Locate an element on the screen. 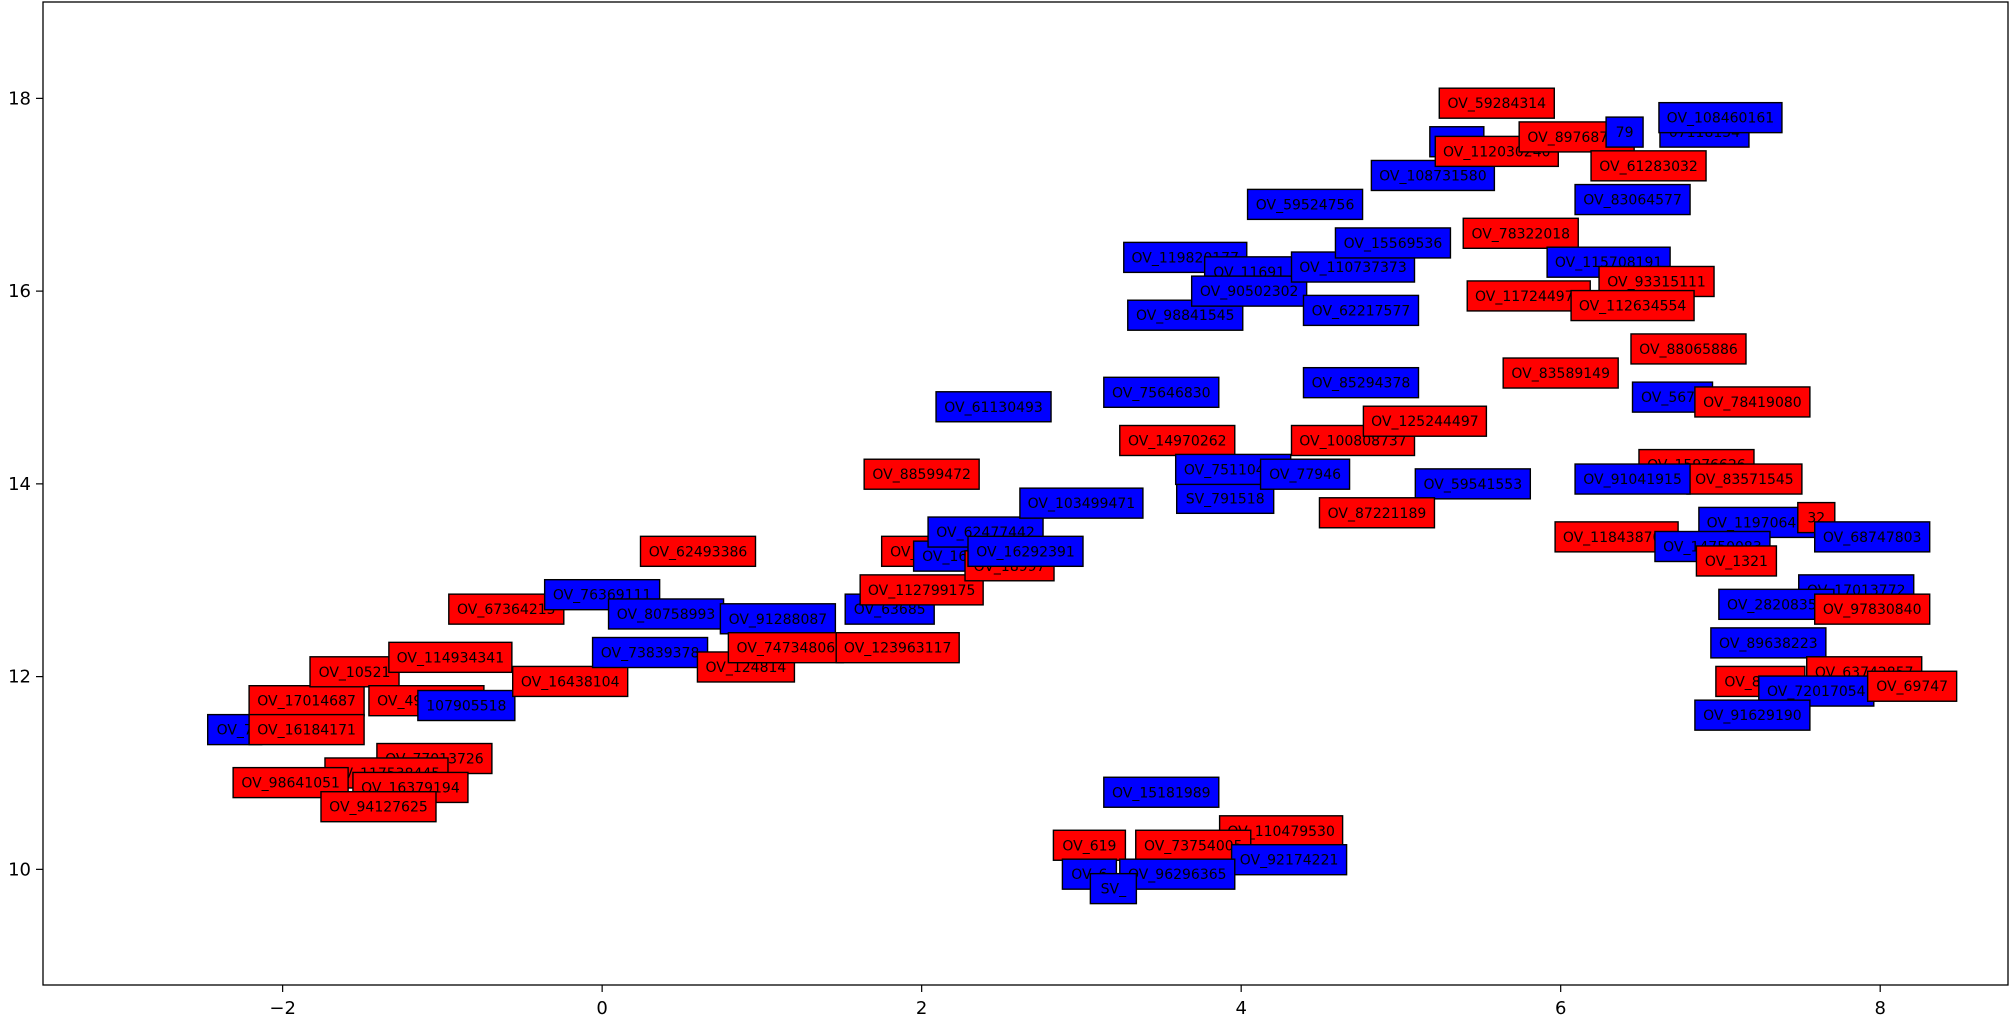 This screenshot has width=2010, height=1023. point-label: OV_87221189 is located at coordinates (1377, 514).